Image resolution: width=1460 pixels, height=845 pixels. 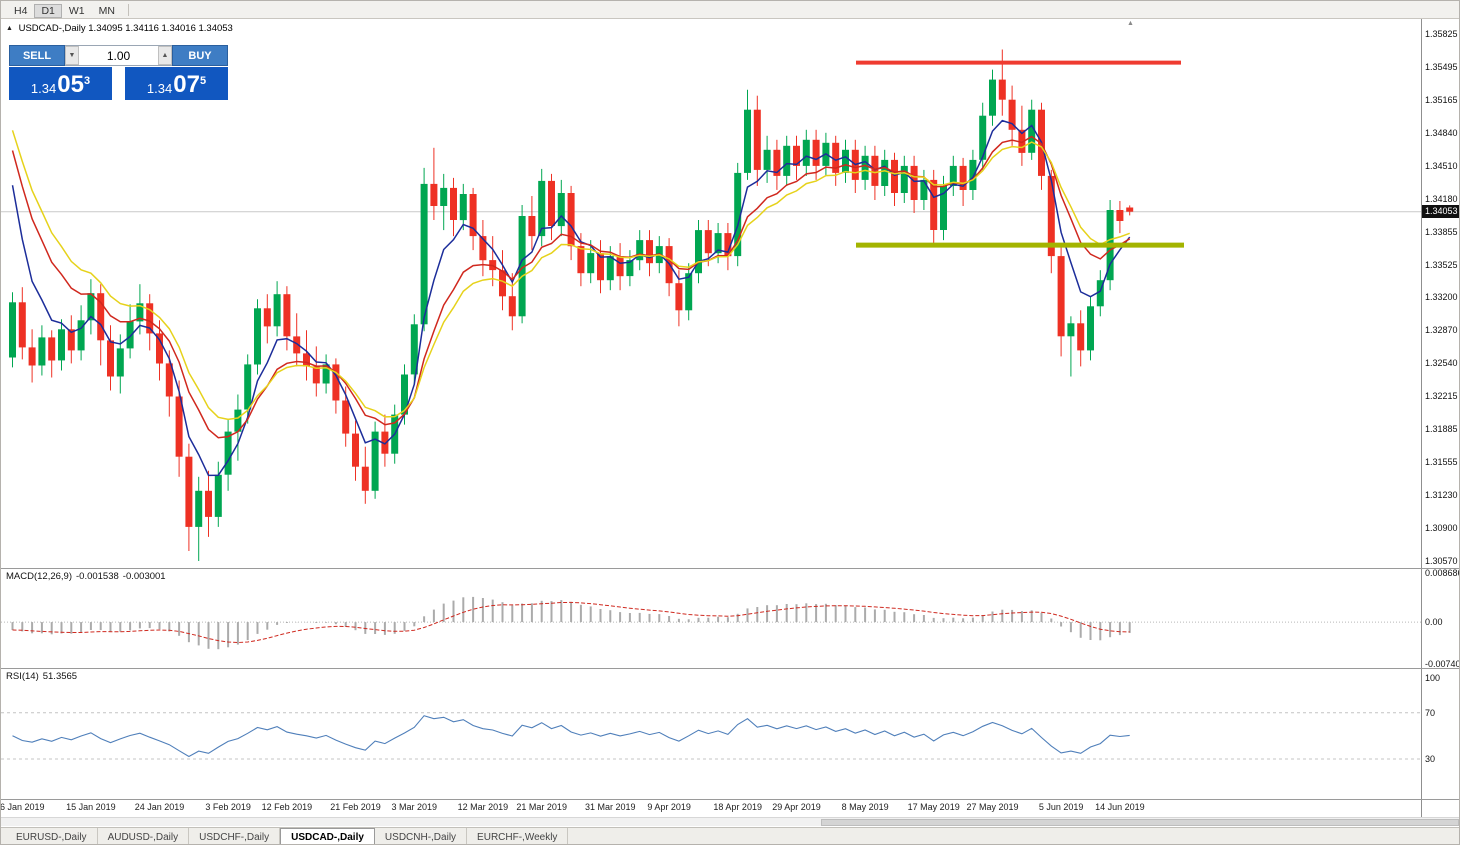 What do you see at coordinates (106, 10) in the screenshot?
I see `timeframe-button-mn: MN` at bounding box center [106, 10].